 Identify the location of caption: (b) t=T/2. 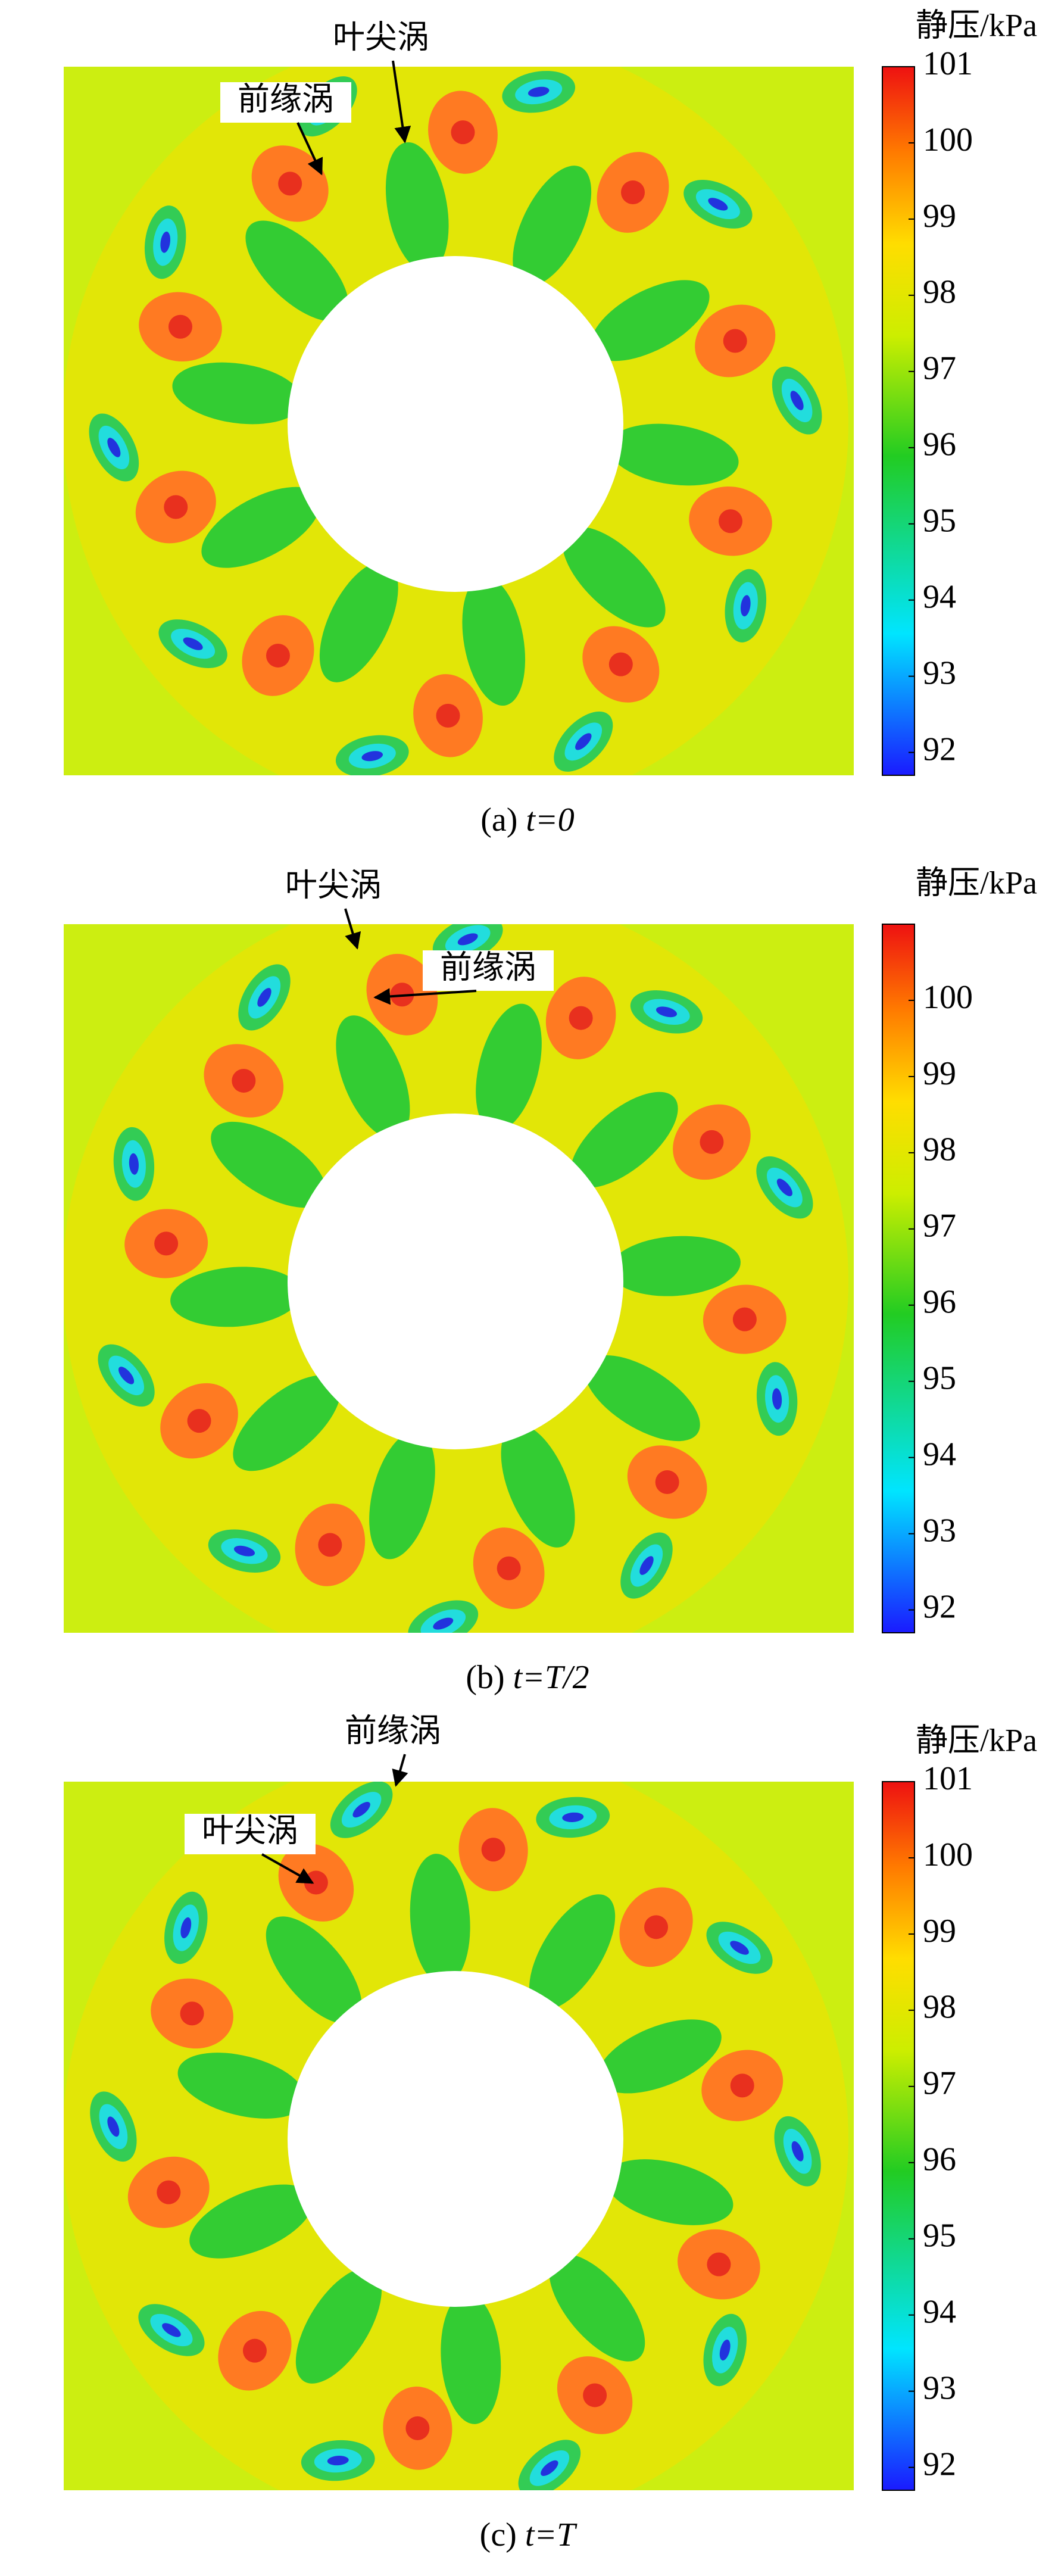
(527, 1677).